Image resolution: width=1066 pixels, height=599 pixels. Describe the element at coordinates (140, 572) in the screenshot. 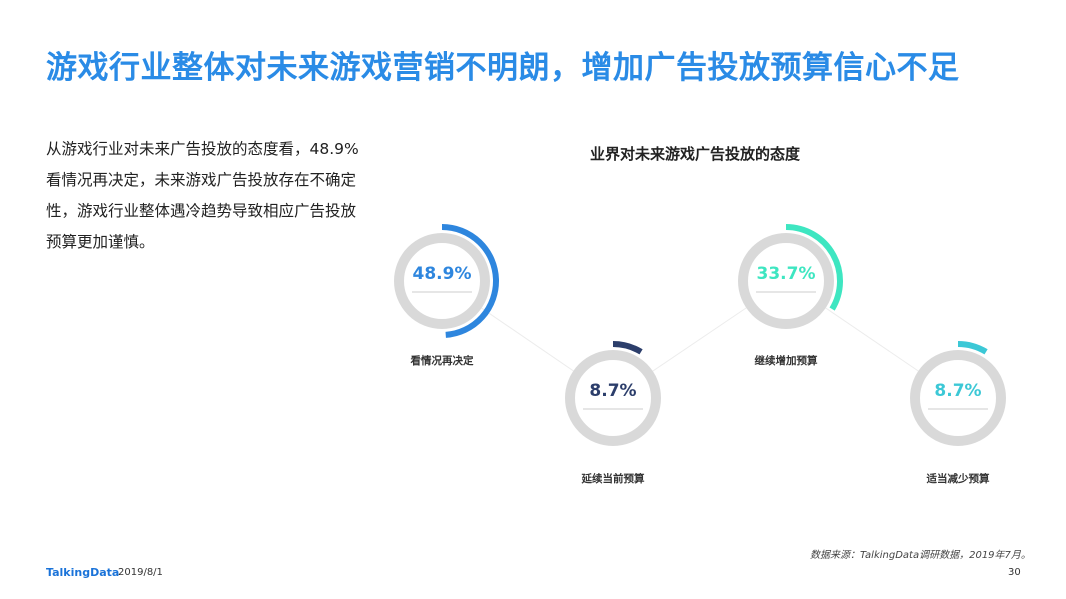

I see `footer-date: 2019/8/1` at that location.